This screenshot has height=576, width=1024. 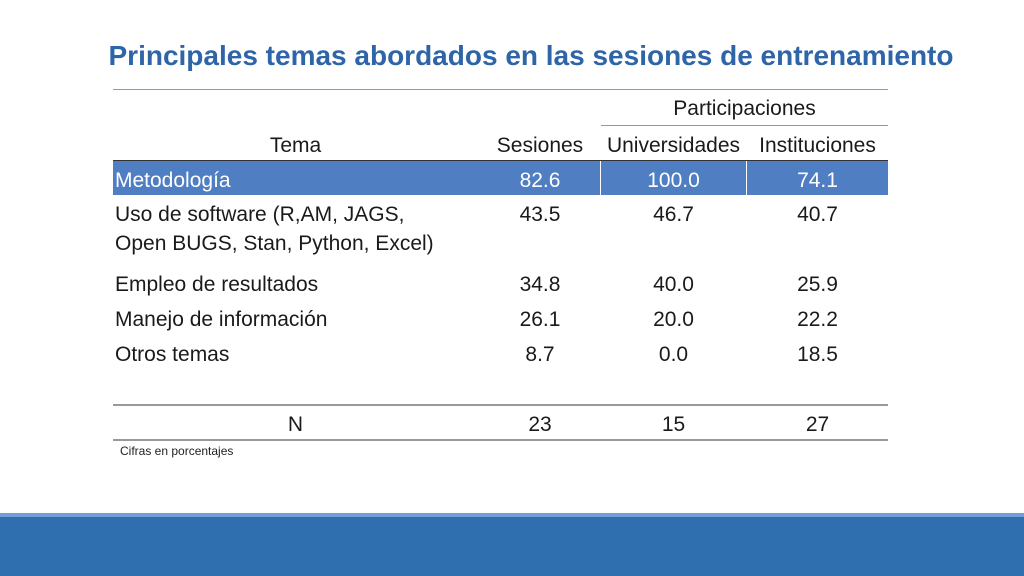 I want to click on totals-universidades: 15, so click(x=673, y=424).